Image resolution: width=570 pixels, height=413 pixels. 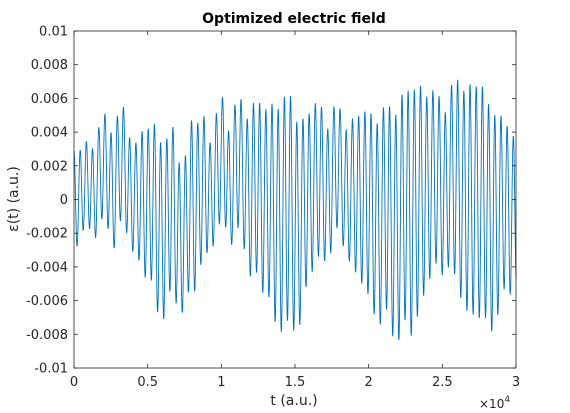 I want to click on x-axis-label: t (a.u.), so click(x=293, y=401).